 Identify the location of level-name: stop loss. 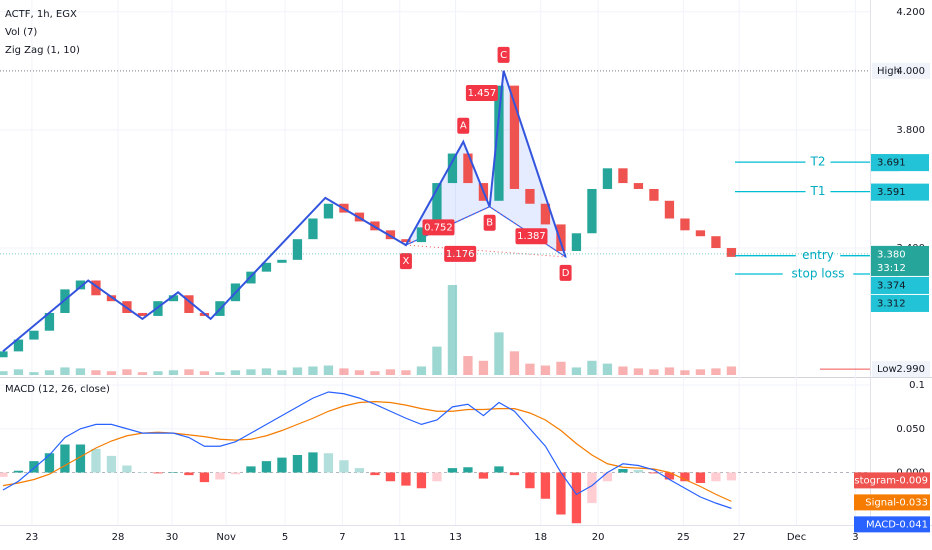
(818, 274).